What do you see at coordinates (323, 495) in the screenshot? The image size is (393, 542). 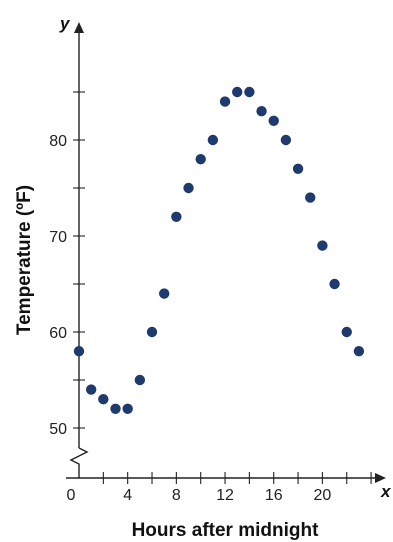 I see `x-tick-label: 20` at bounding box center [323, 495].